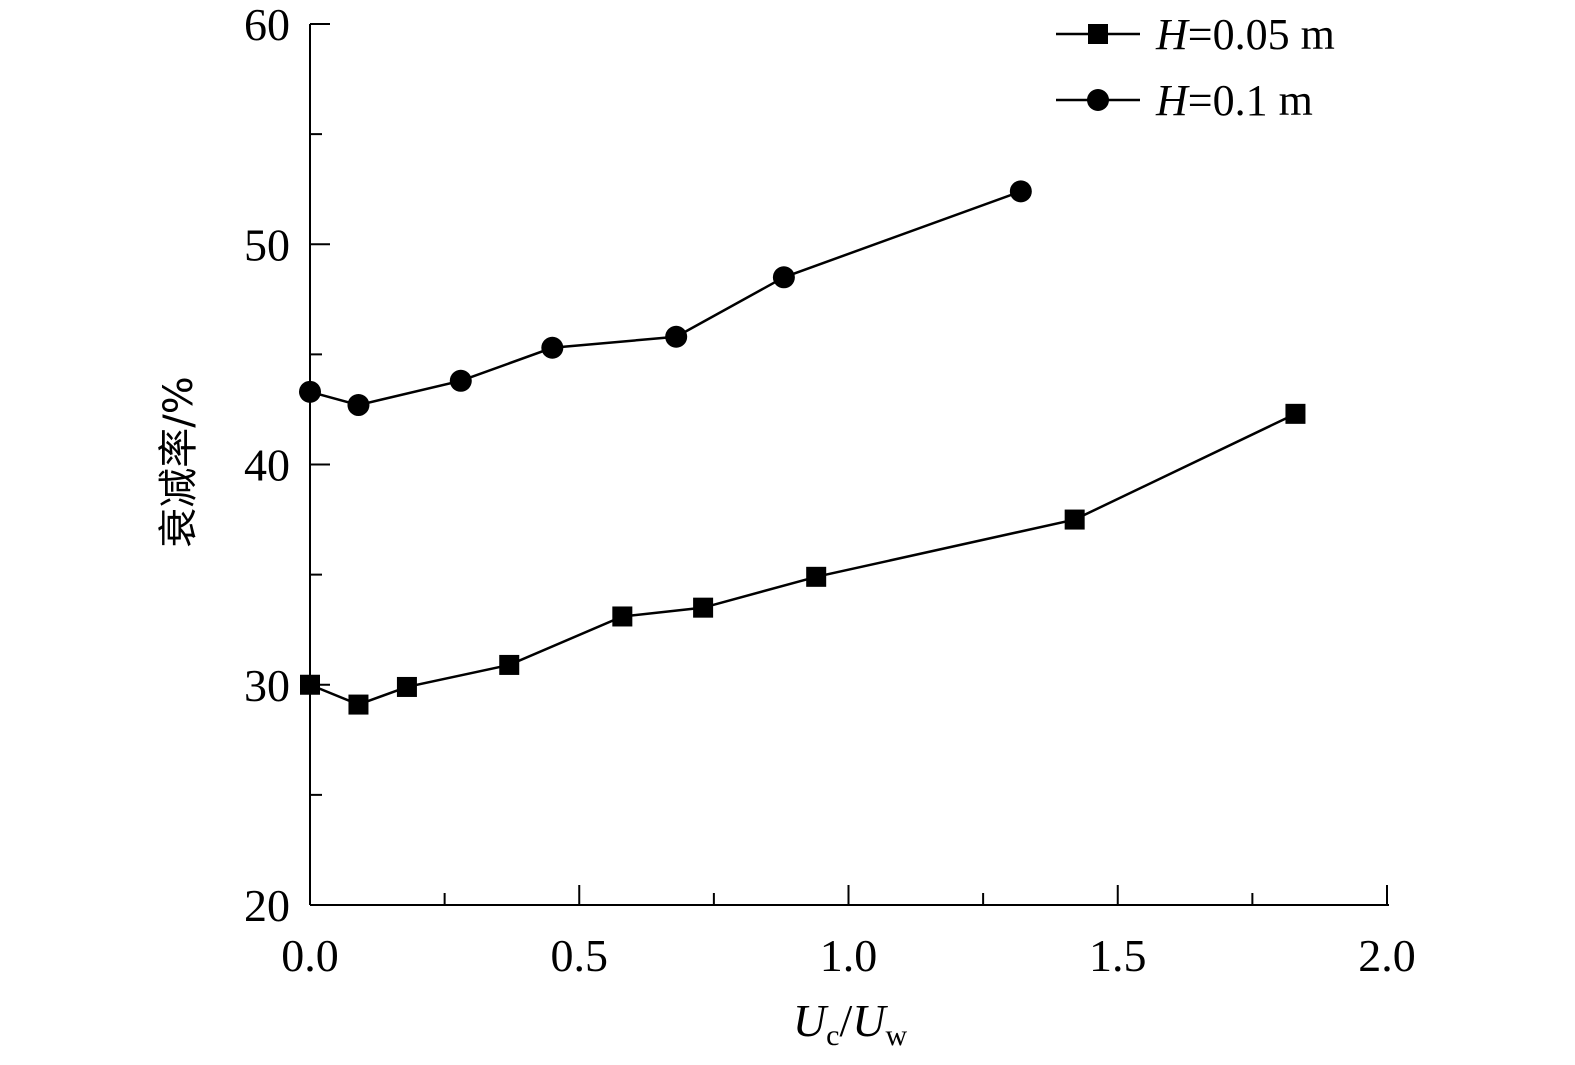 This screenshot has height=1065, width=1575. I want to click on legend-label: H=0.1 m, so click(1234, 100).